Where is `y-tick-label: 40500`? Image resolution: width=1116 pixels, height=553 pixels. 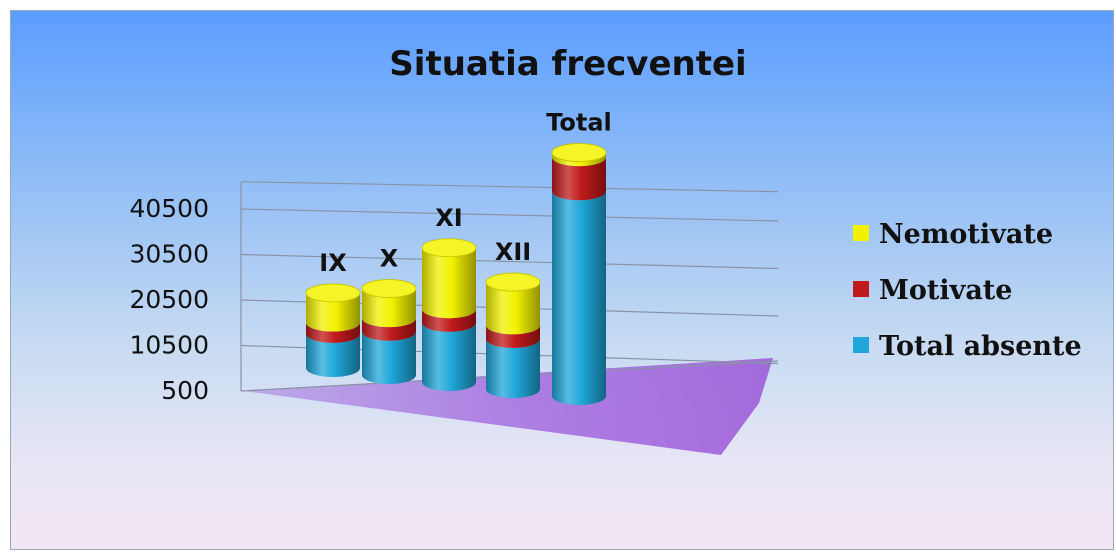 y-tick-label: 40500 is located at coordinates (169, 208).